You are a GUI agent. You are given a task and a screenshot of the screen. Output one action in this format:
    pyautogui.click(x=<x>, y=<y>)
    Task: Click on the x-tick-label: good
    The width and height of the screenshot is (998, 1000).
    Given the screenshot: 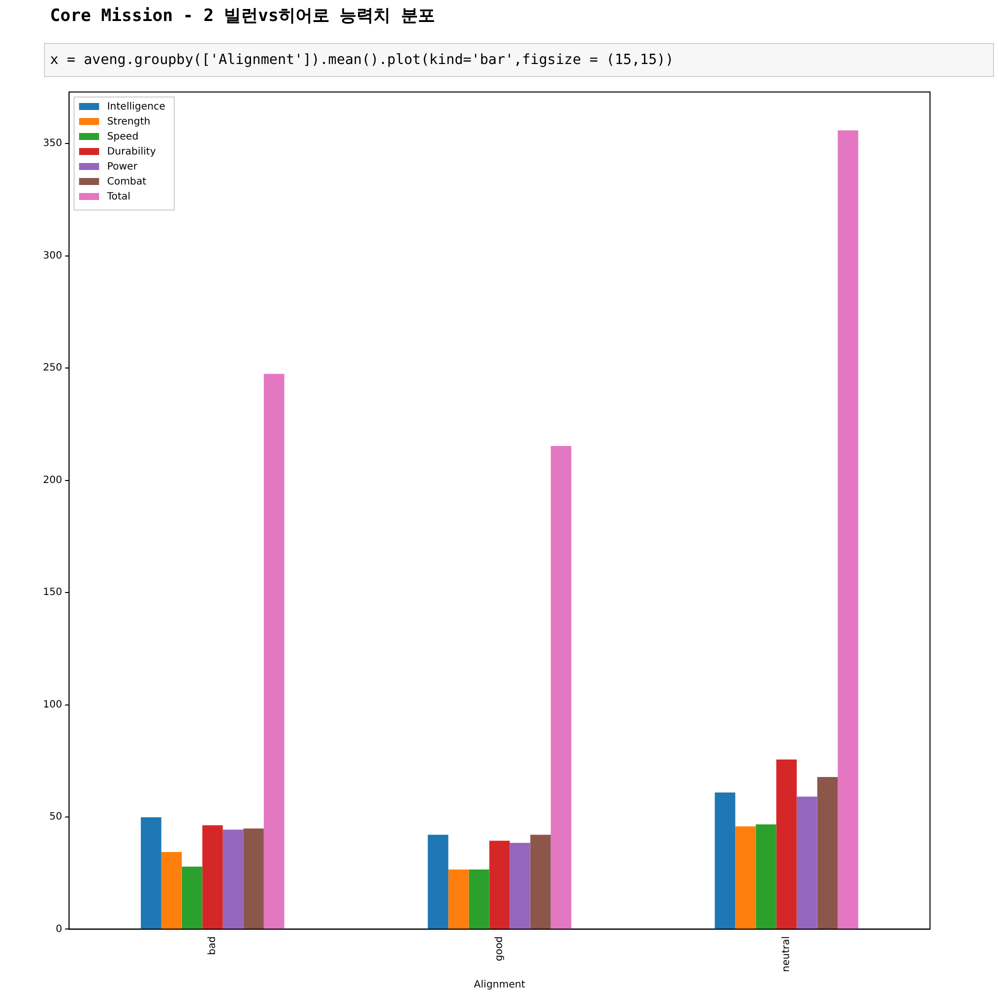 What is the action you would take?
    pyautogui.click(x=500, y=949)
    